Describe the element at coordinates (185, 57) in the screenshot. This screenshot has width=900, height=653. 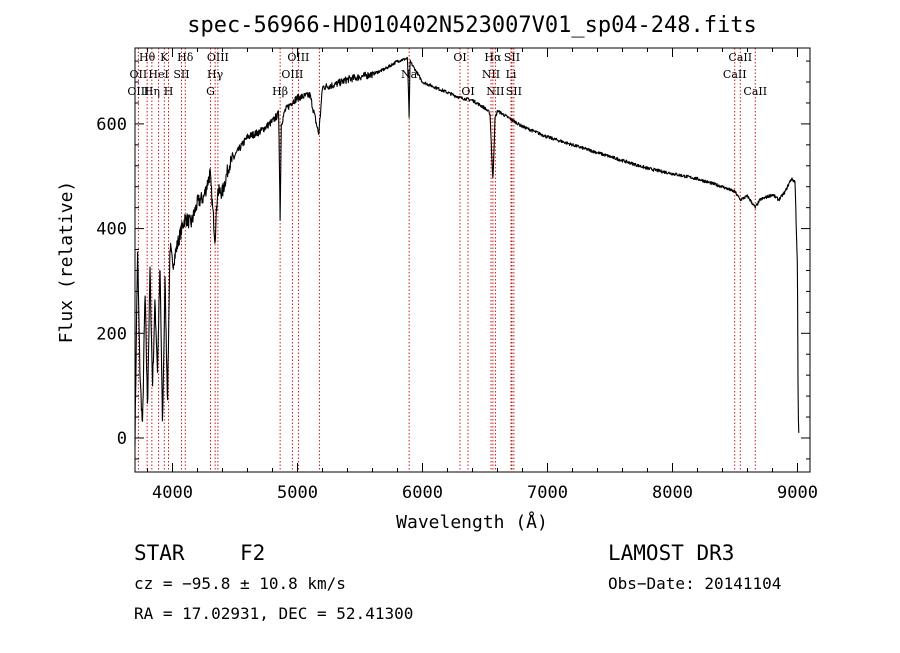
I see `spectral-line-label: Hδ` at that location.